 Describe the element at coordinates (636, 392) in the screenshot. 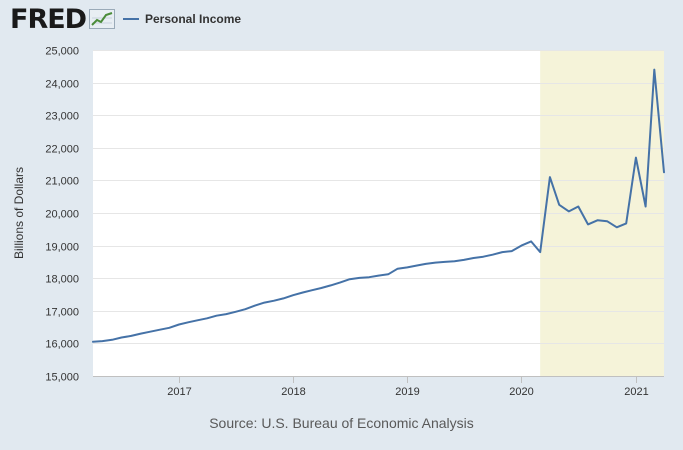

I see `x-tick-label: 2021` at that location.